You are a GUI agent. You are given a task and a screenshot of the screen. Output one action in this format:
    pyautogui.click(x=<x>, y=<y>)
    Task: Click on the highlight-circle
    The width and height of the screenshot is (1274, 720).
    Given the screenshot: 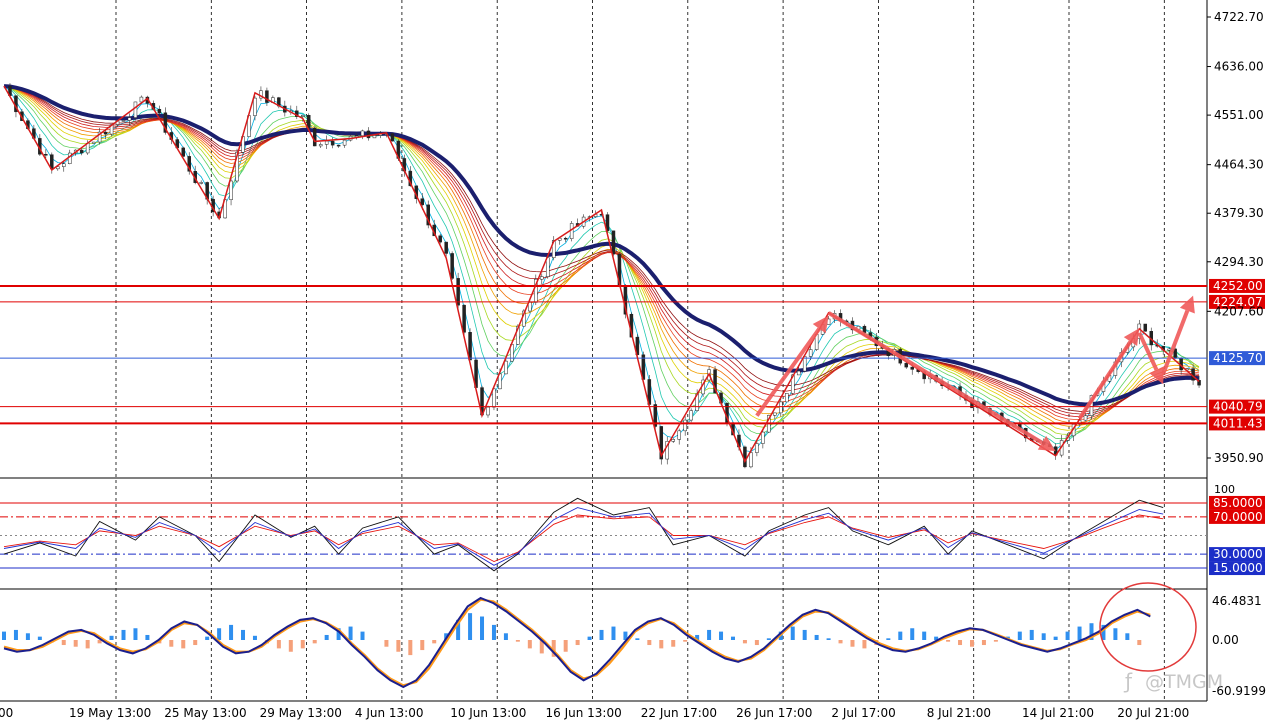 What is the action you would take?
    pyautogui.click(x=1148, y=627)
    